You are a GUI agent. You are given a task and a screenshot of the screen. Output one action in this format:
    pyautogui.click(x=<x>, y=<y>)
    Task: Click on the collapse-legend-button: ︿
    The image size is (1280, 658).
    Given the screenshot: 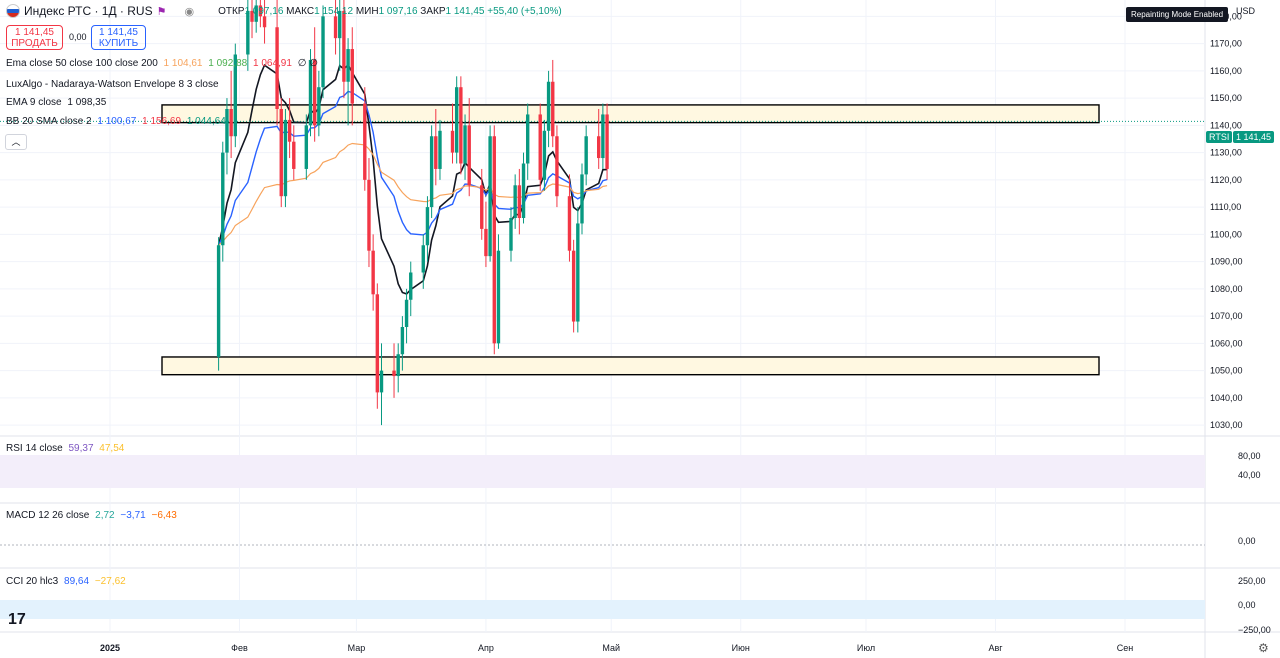 What is the action you would take?
    pyautogui.click(x=16, y=142)
    